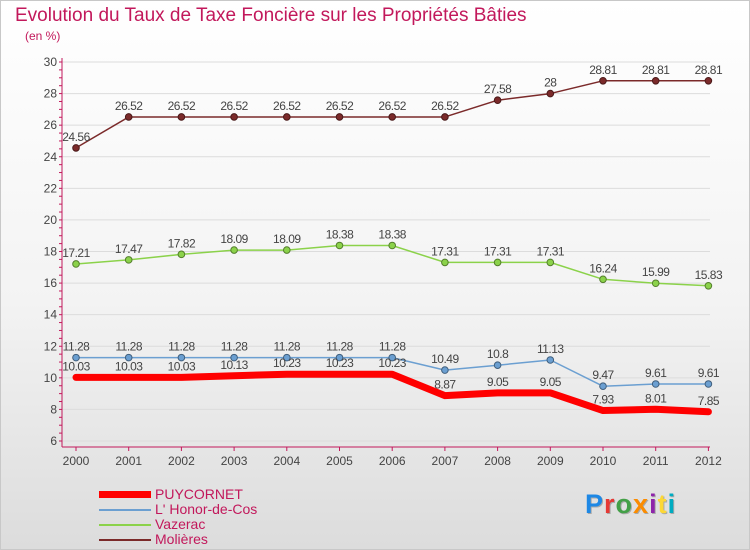  I want to click on data-label: 8.01, so click(656, 398).